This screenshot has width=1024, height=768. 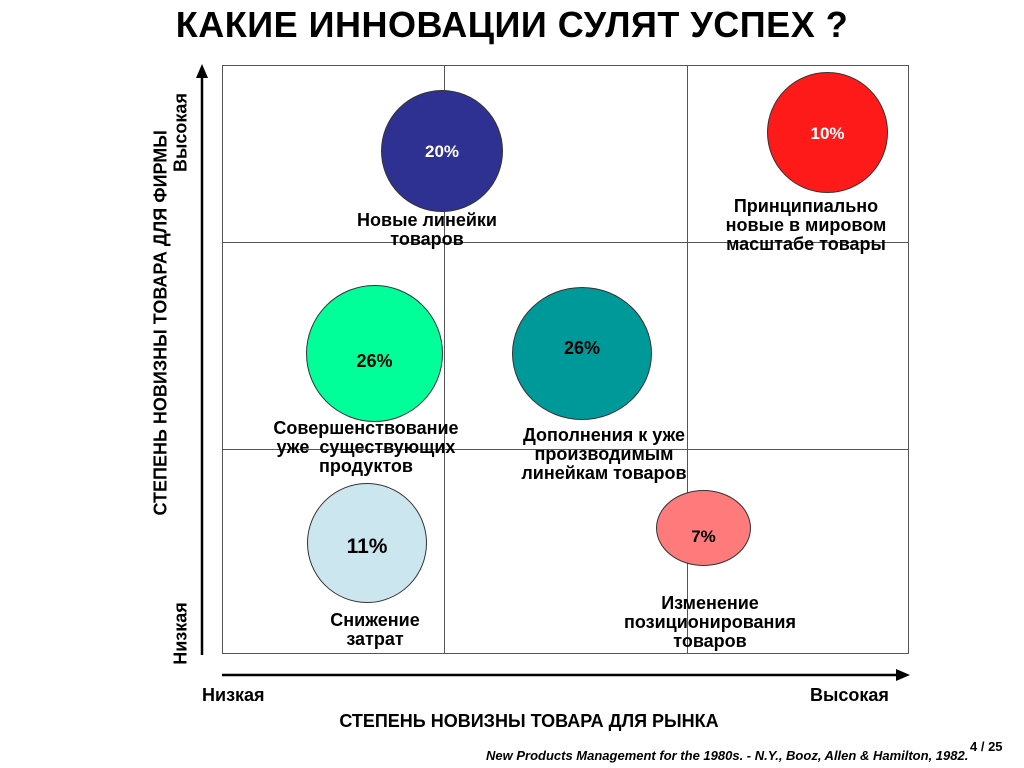 I want to click on bubble-value: 7%, so click(x=703, y=536).